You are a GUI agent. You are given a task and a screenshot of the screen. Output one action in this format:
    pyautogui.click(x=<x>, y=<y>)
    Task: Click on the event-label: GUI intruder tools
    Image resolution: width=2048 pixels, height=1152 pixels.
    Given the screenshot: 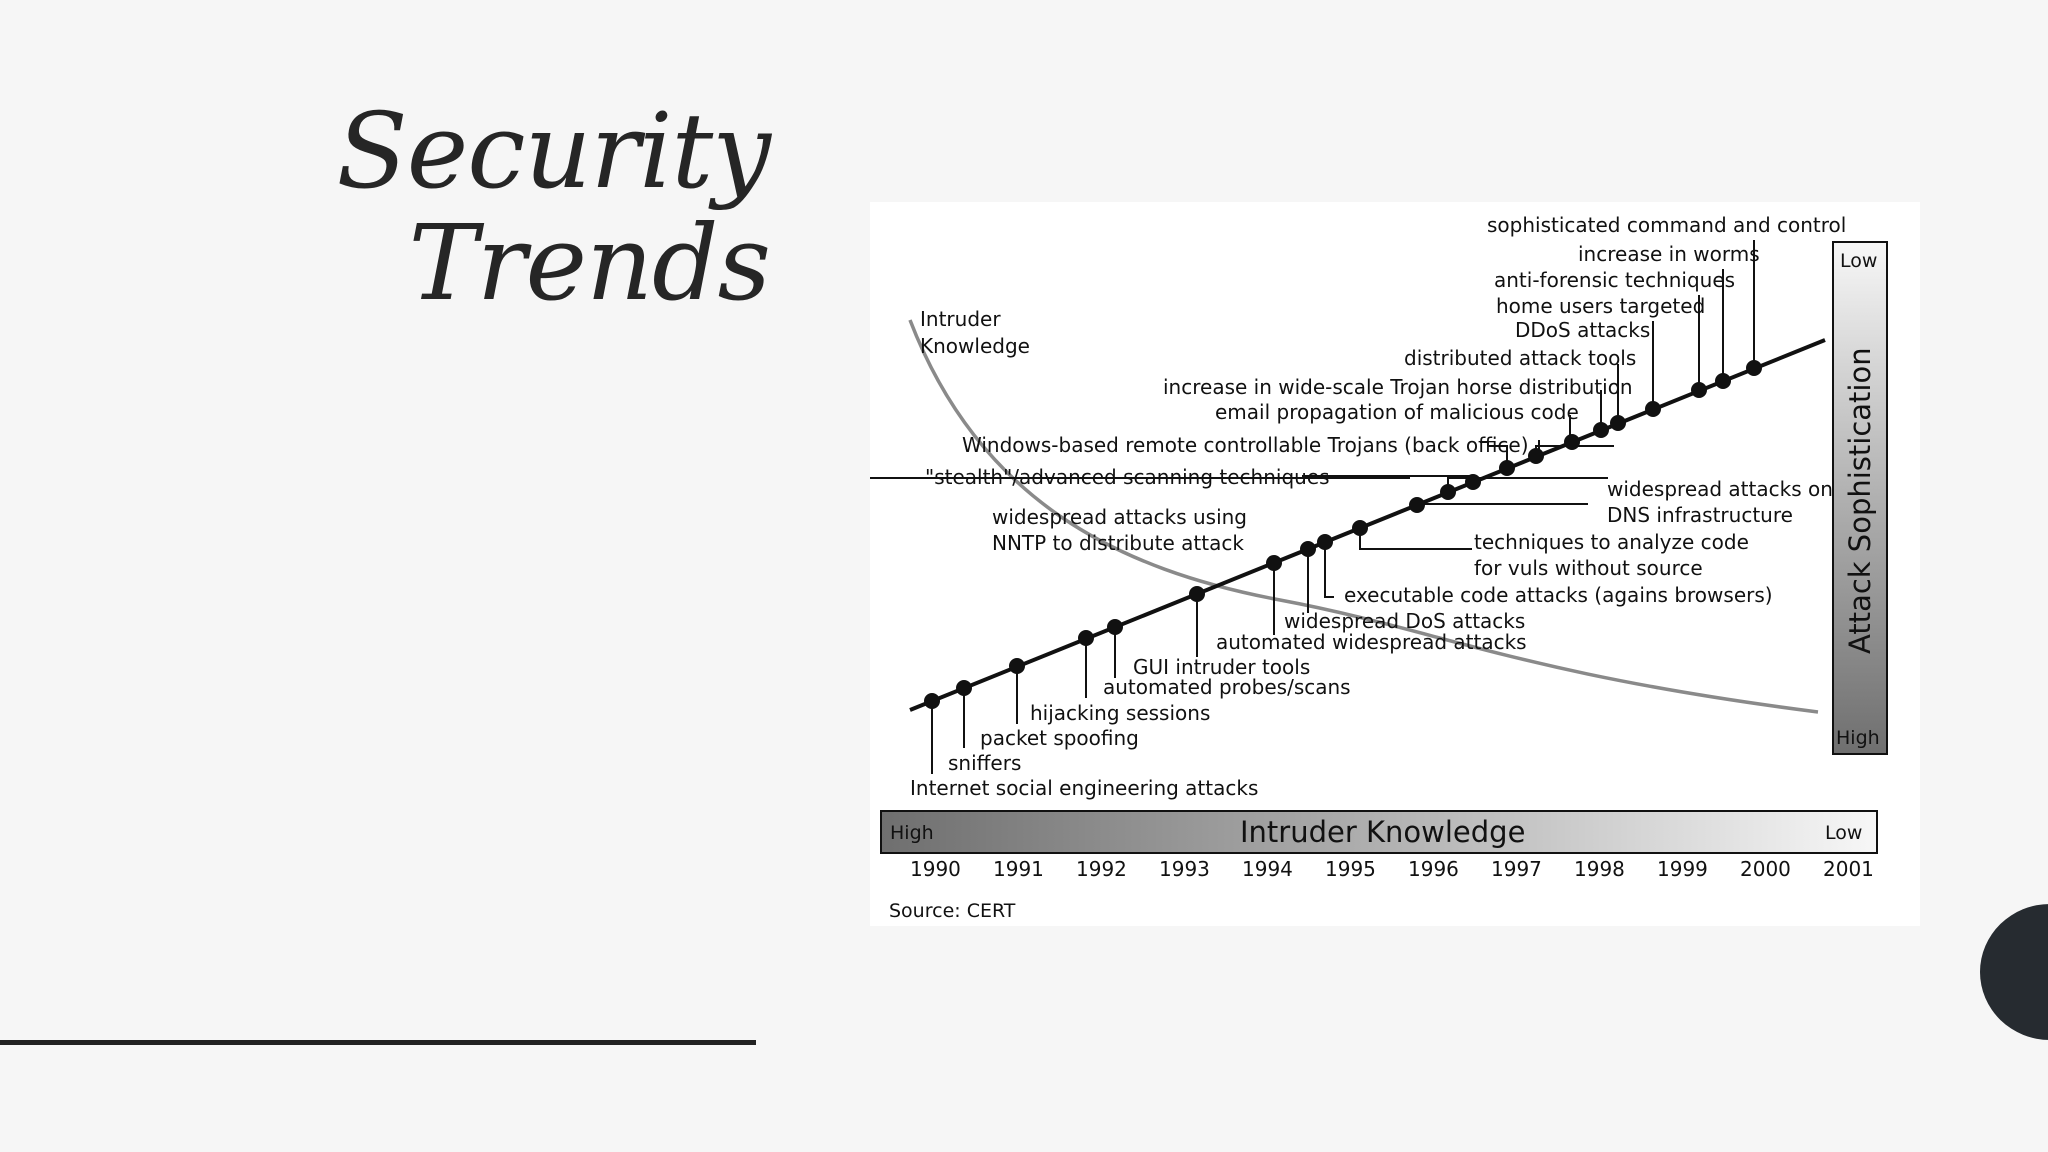 What is the action you would take?
    pyautogui.click(x=1221, y=667)
    